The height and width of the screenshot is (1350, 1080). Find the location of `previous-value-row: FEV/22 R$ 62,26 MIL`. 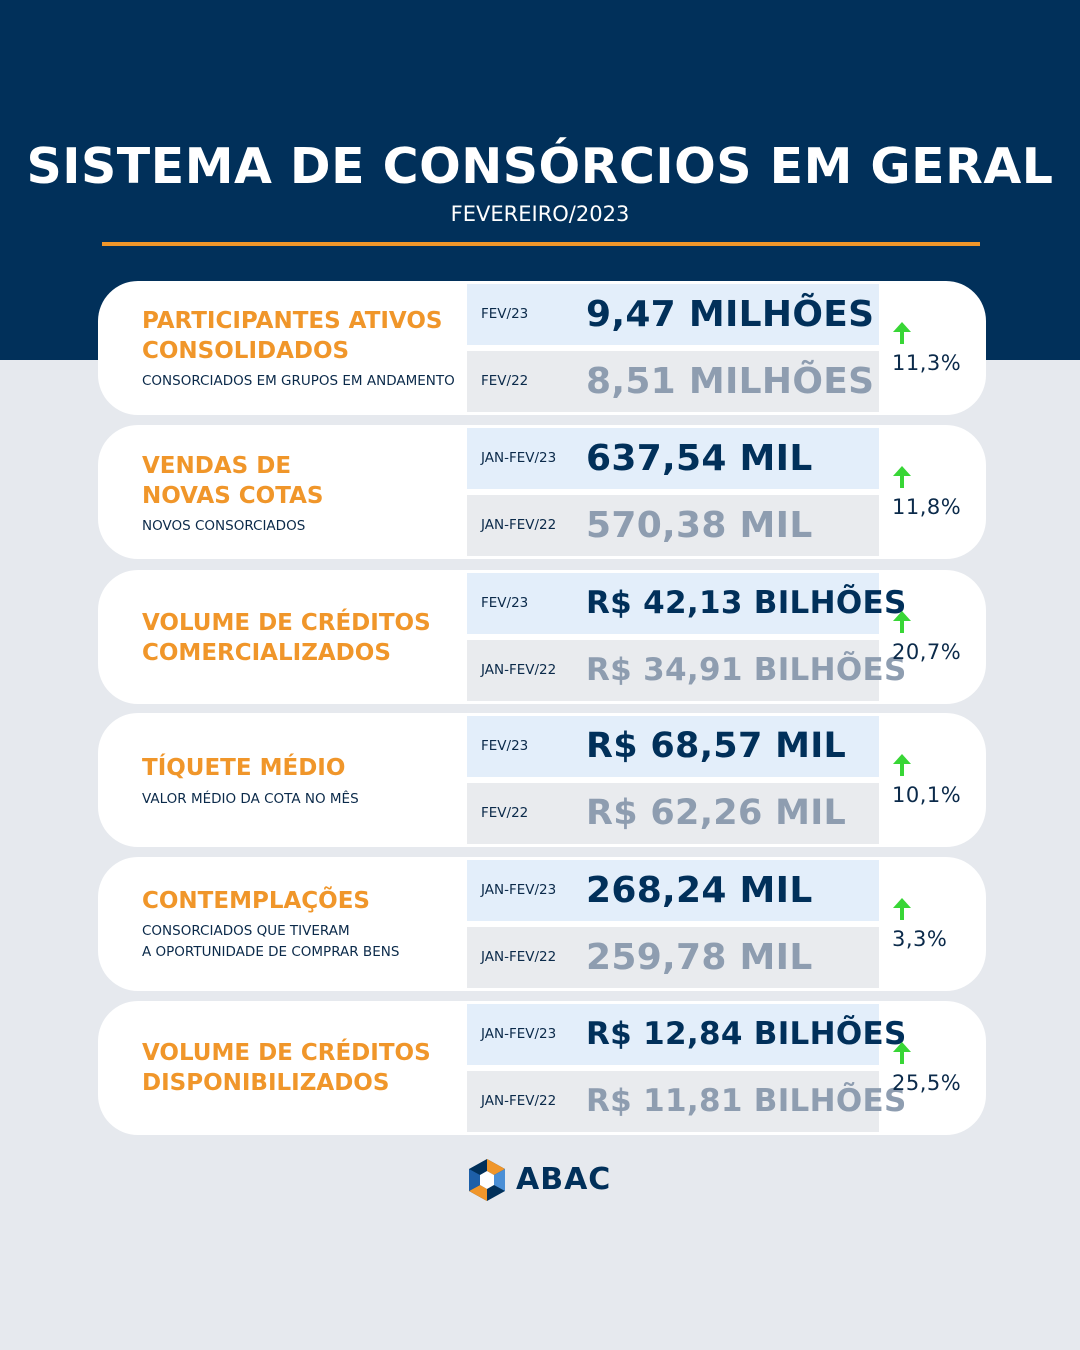

previous-value-row: FEV/22 R$ 62,26 MIL is located at coordinates (673, 813).